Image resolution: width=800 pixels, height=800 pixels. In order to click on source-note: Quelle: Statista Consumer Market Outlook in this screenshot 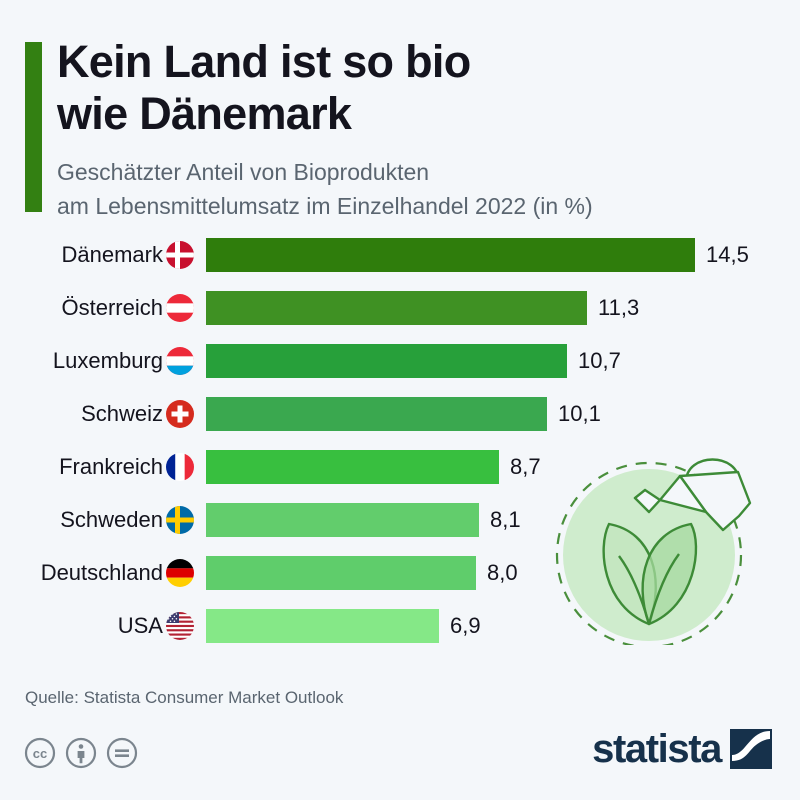, I will do `click(184, 697)`.